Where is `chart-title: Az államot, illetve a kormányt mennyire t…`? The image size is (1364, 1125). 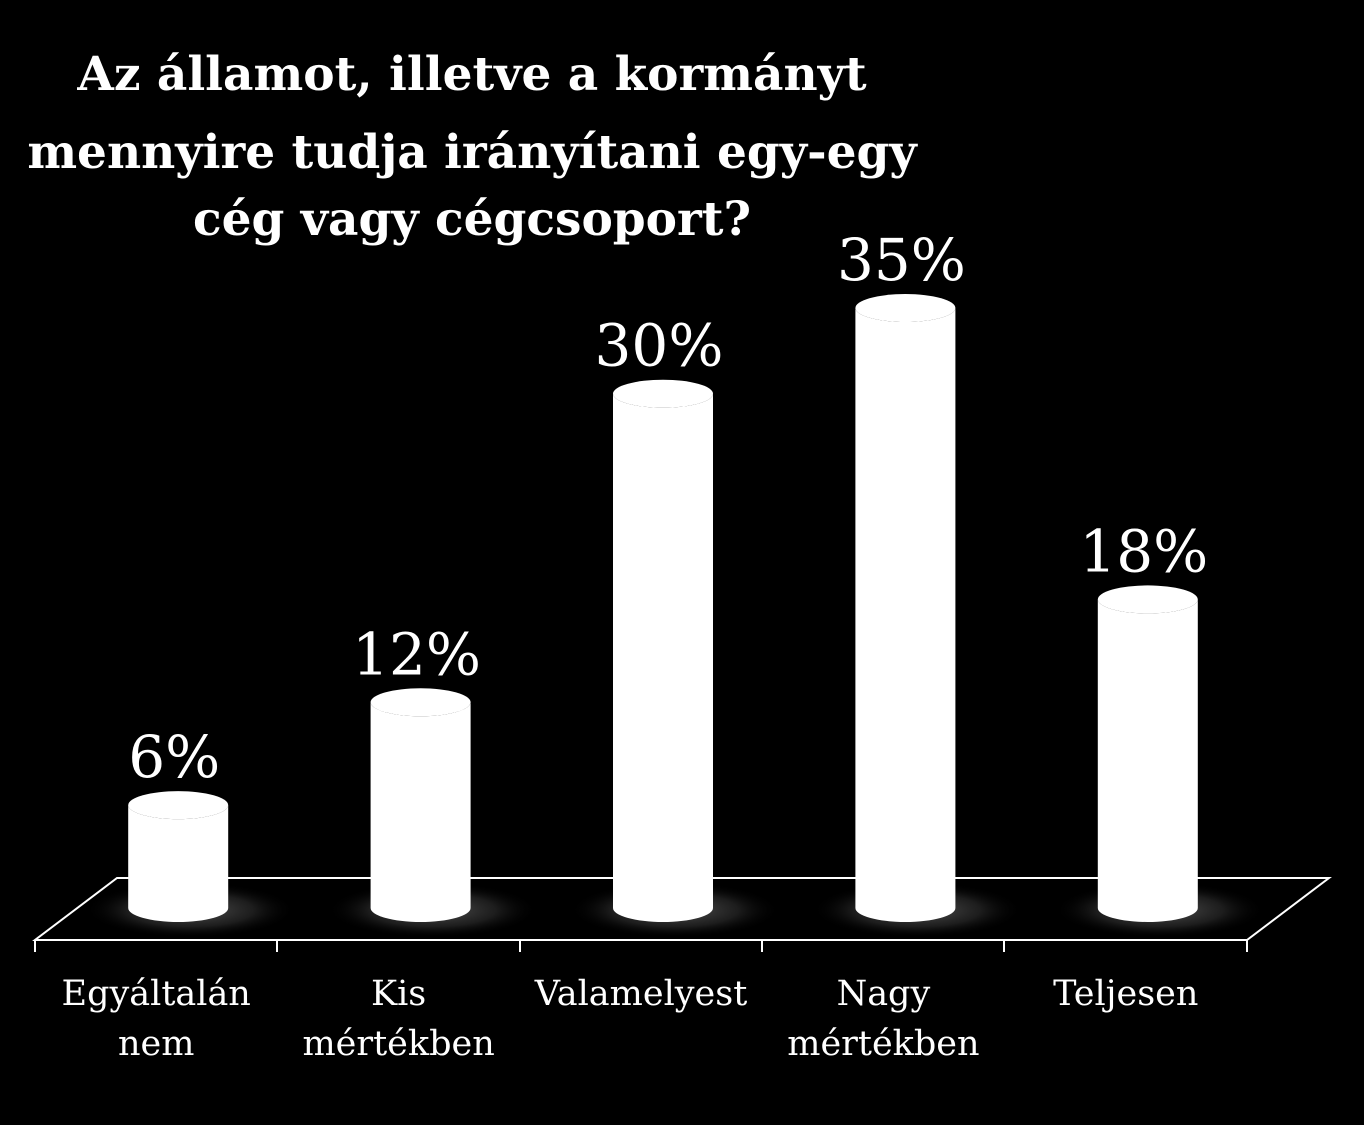
chart-title: Az államot, illetve a kormányt mennyire t… is located at coordinates (472, 147).